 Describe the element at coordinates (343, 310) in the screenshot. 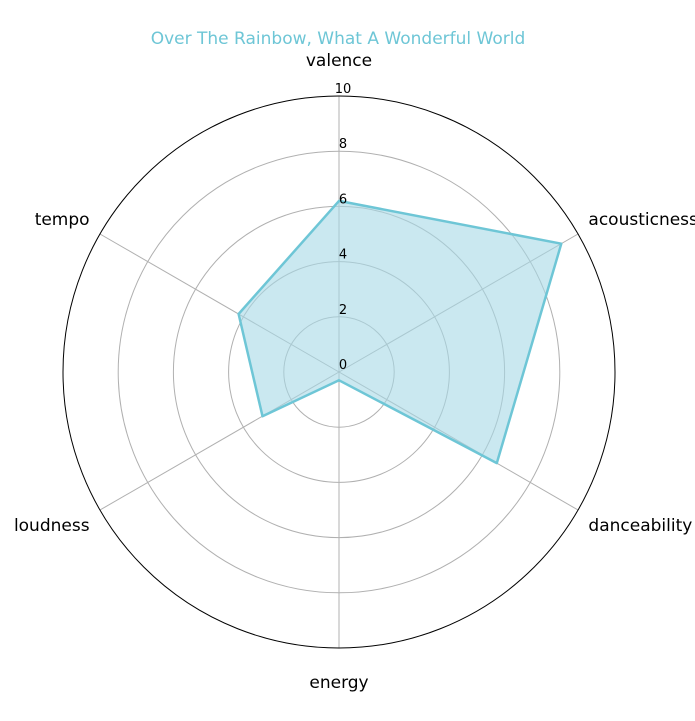

I see `tick-label-1: 2` at that location.